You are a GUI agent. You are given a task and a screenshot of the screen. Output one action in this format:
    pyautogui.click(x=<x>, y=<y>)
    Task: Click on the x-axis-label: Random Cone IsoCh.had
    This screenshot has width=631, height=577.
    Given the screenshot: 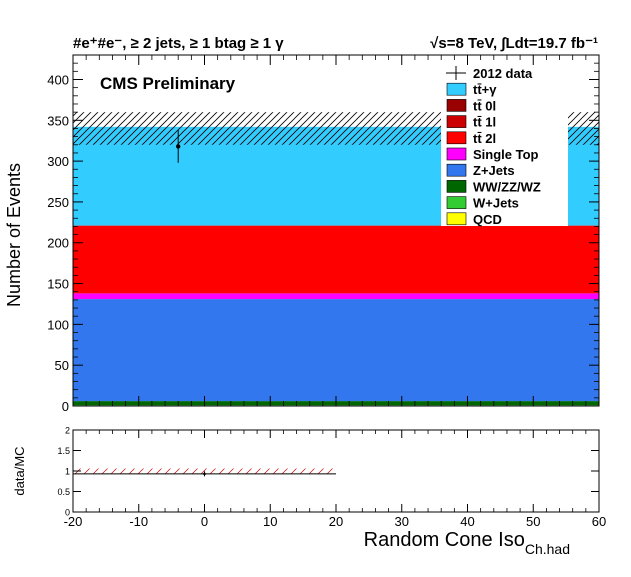 What is the action you would take?
    pyautogui.click(x=467, y=543)
    